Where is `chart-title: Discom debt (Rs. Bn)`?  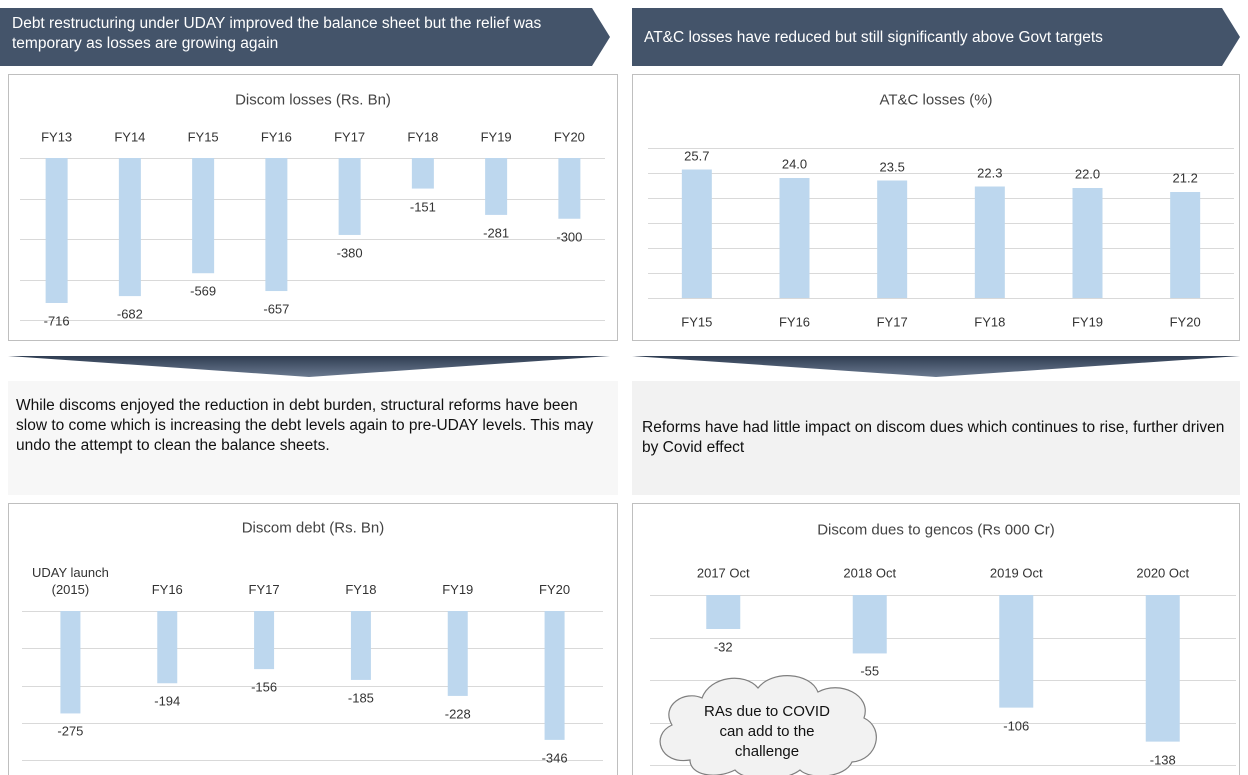 chart-title: Discom debt (Rs. Bn) is located at coordinates (313, 528).